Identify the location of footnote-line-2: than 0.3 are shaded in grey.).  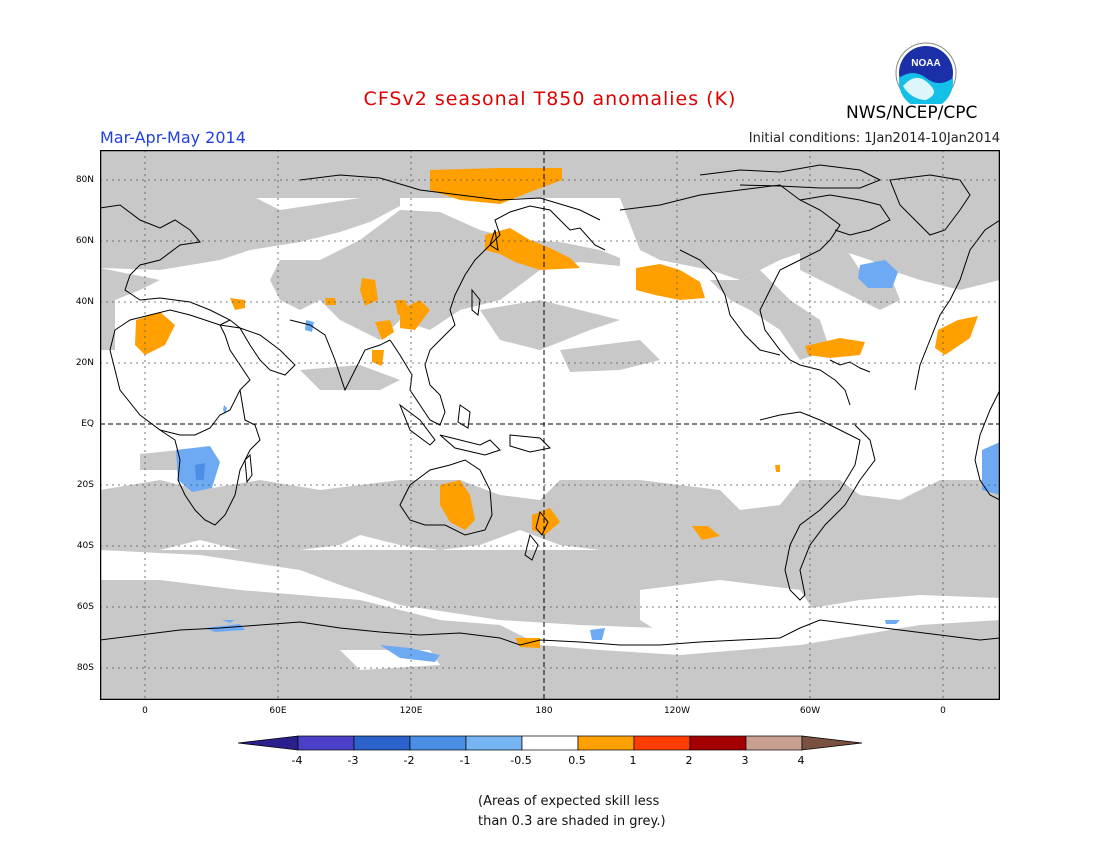
(572, 821).